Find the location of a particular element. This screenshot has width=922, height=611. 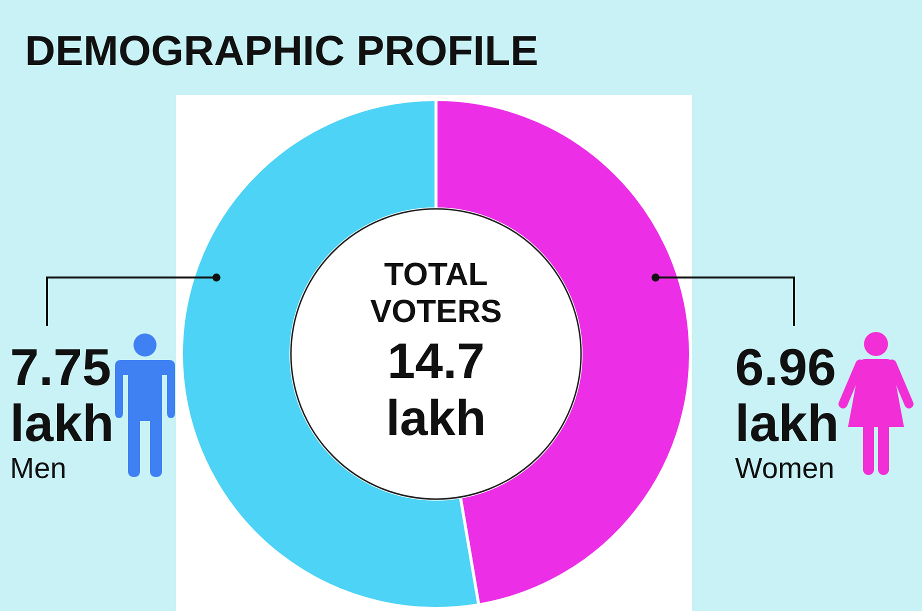

text: TOTAL VOTERS is located at coordinates (436, 292).